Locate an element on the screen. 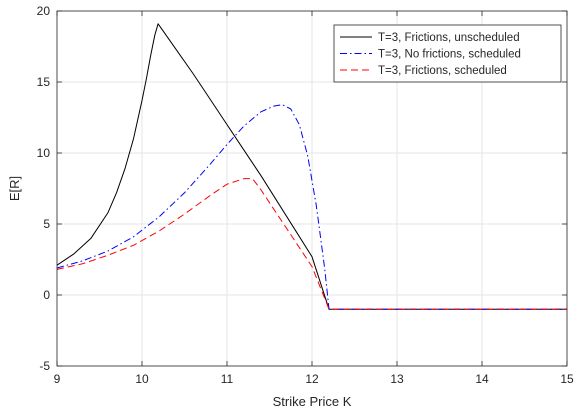 This screenshot has width=575, height=414. legend-label-3: T=3, Frictions, scheduled is located at coordinates (442, 71).